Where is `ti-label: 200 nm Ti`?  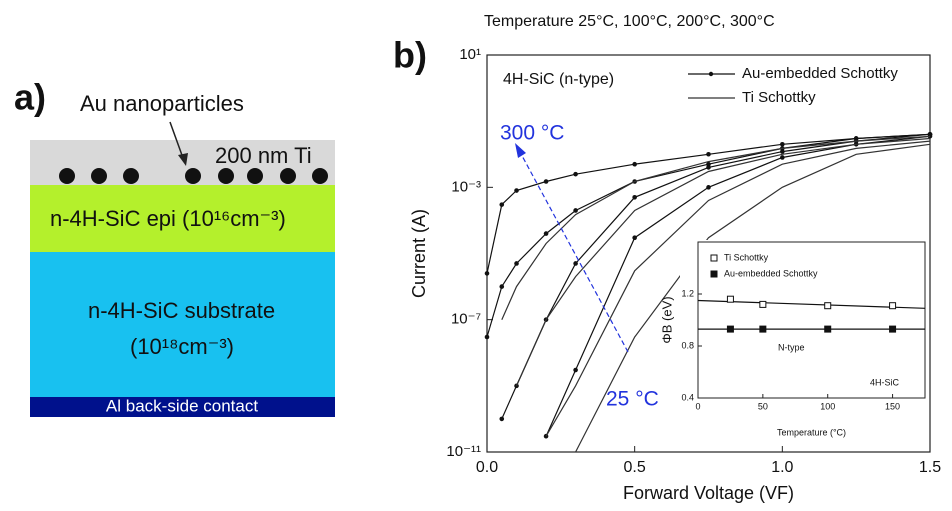 ti-label: 200 nm Ti is located at coordinates (263, 155).